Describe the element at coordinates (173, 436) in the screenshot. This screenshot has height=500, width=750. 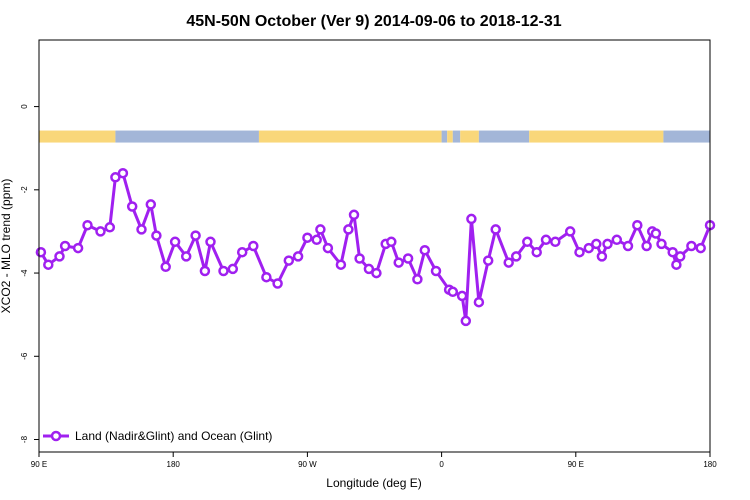
I see `legend-entry: Land (Nadir&Glint) and Ocean (Glint)` at that location.